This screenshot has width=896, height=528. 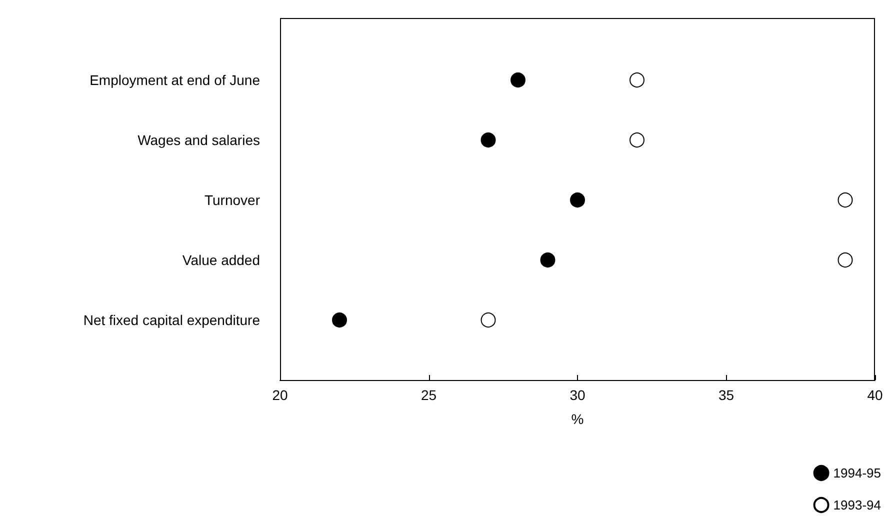 What do you see at coordinates (280, 395) in the screenshot?
I see `x-tick-label: 20` at bounding box center [280, 395].